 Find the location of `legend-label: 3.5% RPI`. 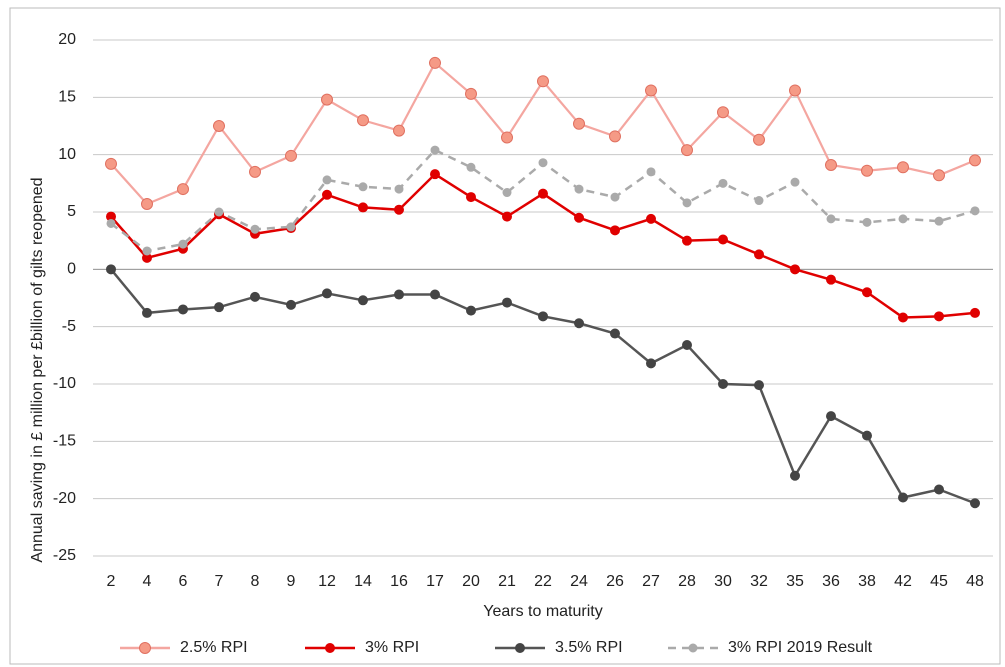

legend-label: 3.5% RPI is located at coordinates (589, 647).